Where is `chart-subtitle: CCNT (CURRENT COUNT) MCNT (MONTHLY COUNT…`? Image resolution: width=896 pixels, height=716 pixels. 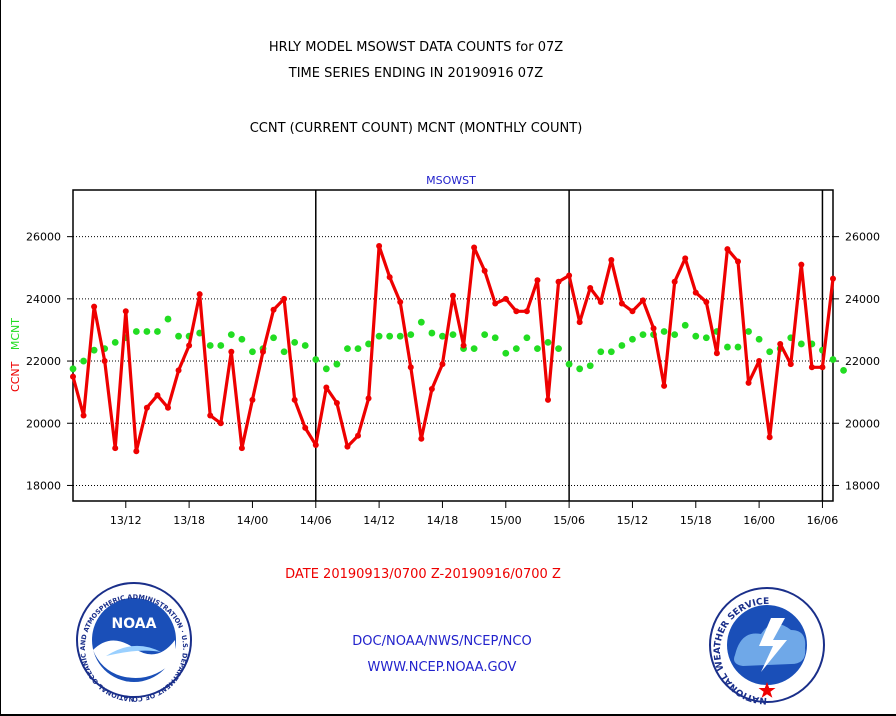
chart-subtitle: CCNT (CURRENT COUNT) MCNT (MONTHLY COUNT… is located at coordinates (416, 128).